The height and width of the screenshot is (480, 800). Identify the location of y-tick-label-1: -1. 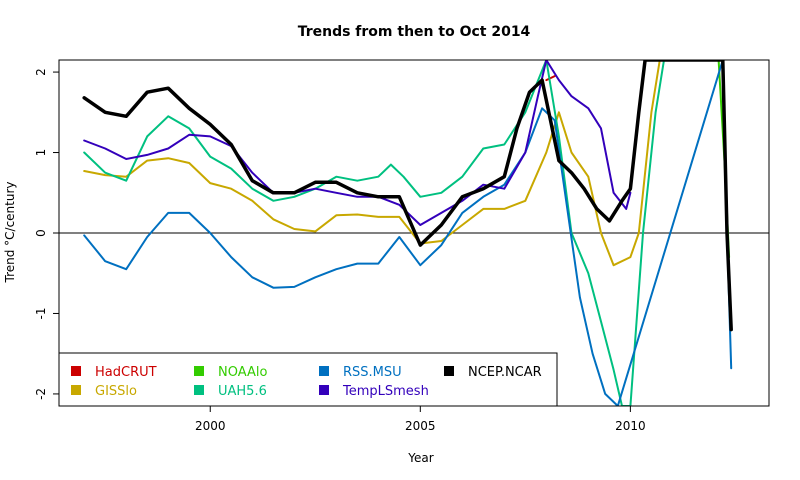
(41, 313).